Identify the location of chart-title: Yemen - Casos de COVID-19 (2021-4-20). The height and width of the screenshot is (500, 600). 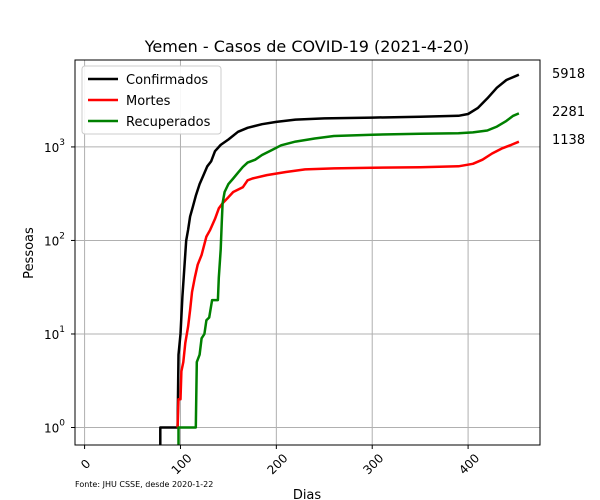
(307, 46).